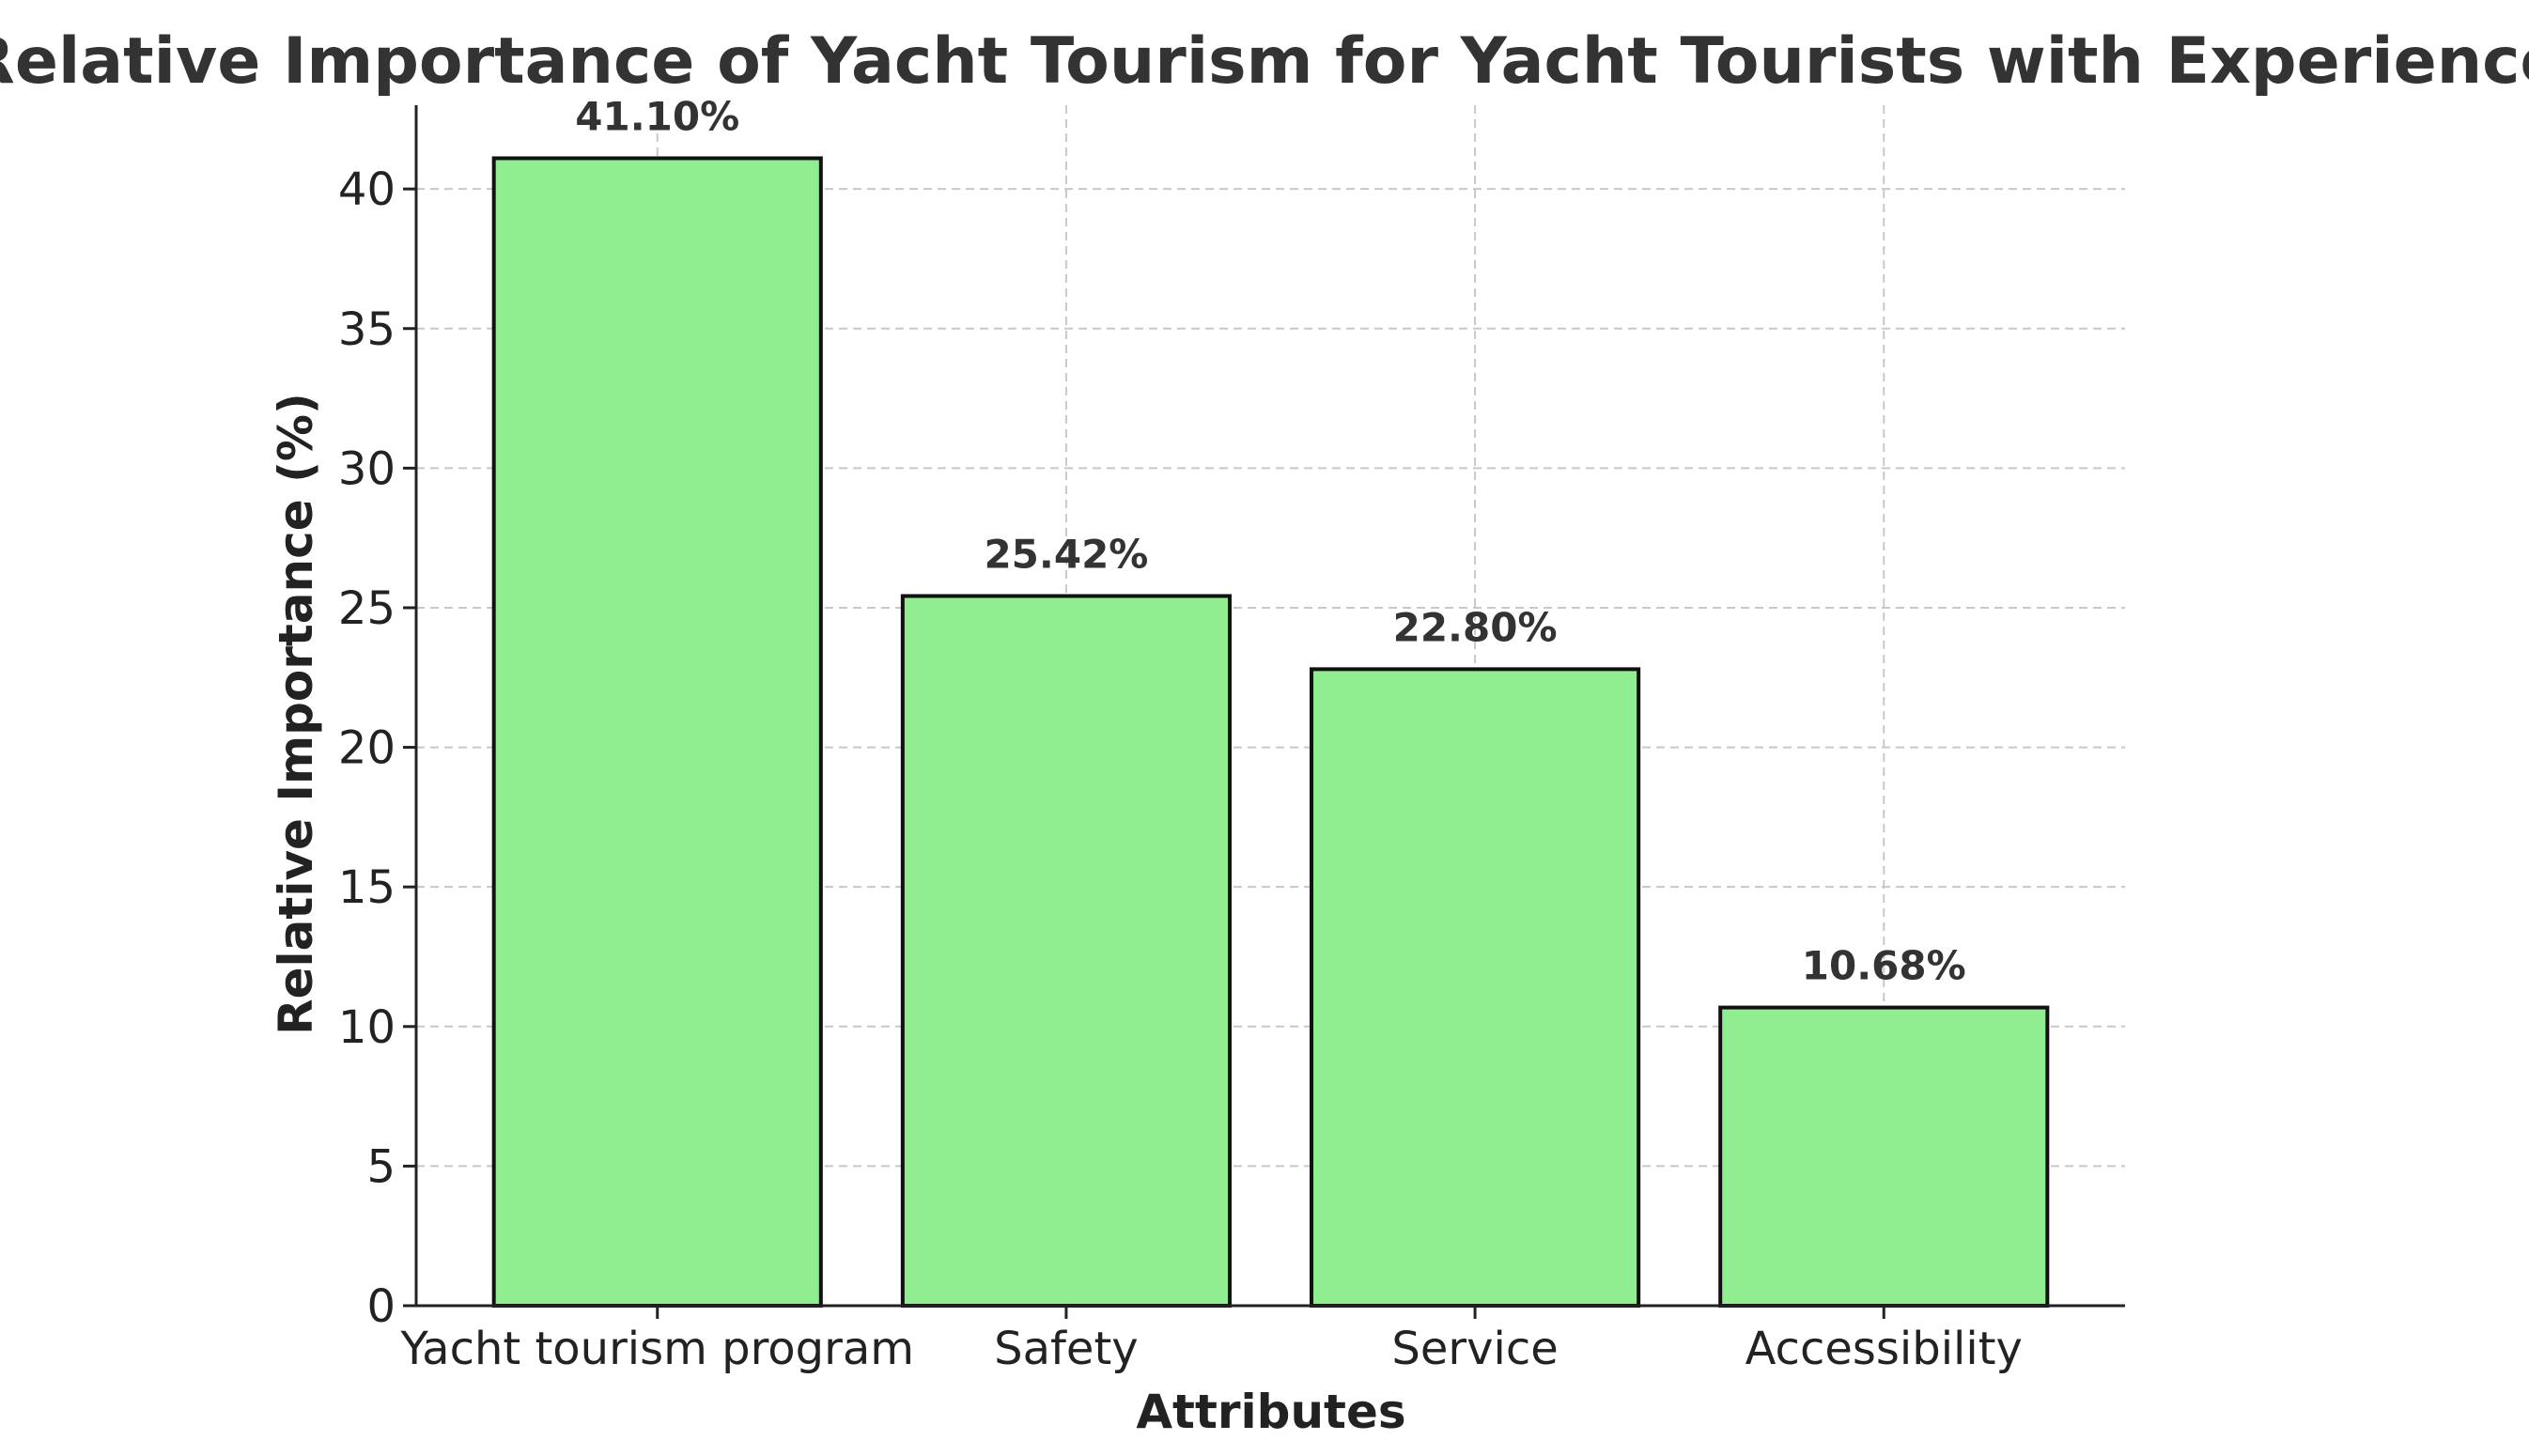 This screenshot has width=2529, height=1456. Describe the element at coordinates (1066, 554) in the screenshot. I see `bar-value-label: 25.42%` at that location.